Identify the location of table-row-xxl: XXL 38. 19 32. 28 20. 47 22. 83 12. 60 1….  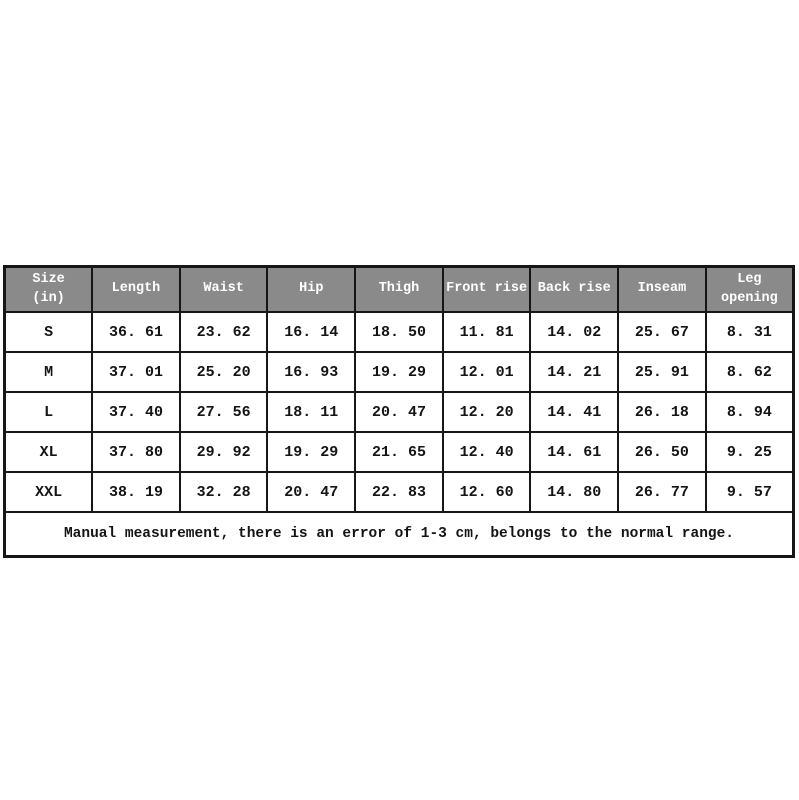
(399, 492).